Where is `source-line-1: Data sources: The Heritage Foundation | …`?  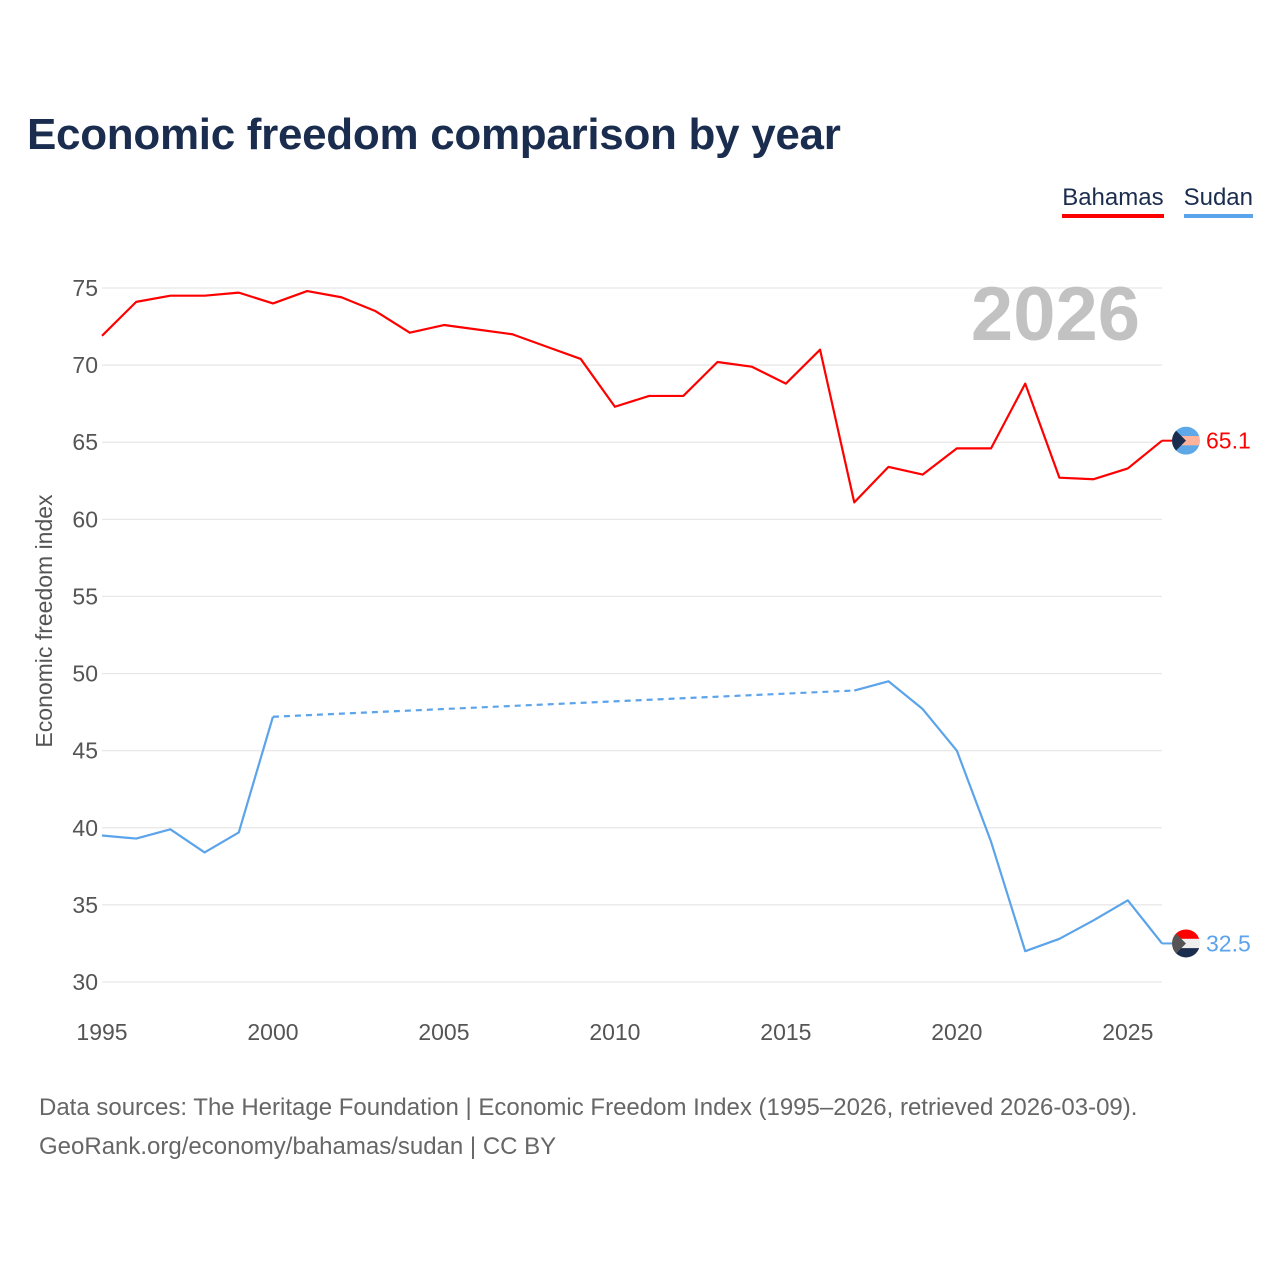
source-line-1: Data sources: The Heritage Foundation | … is located at coordinates (588, 1107).